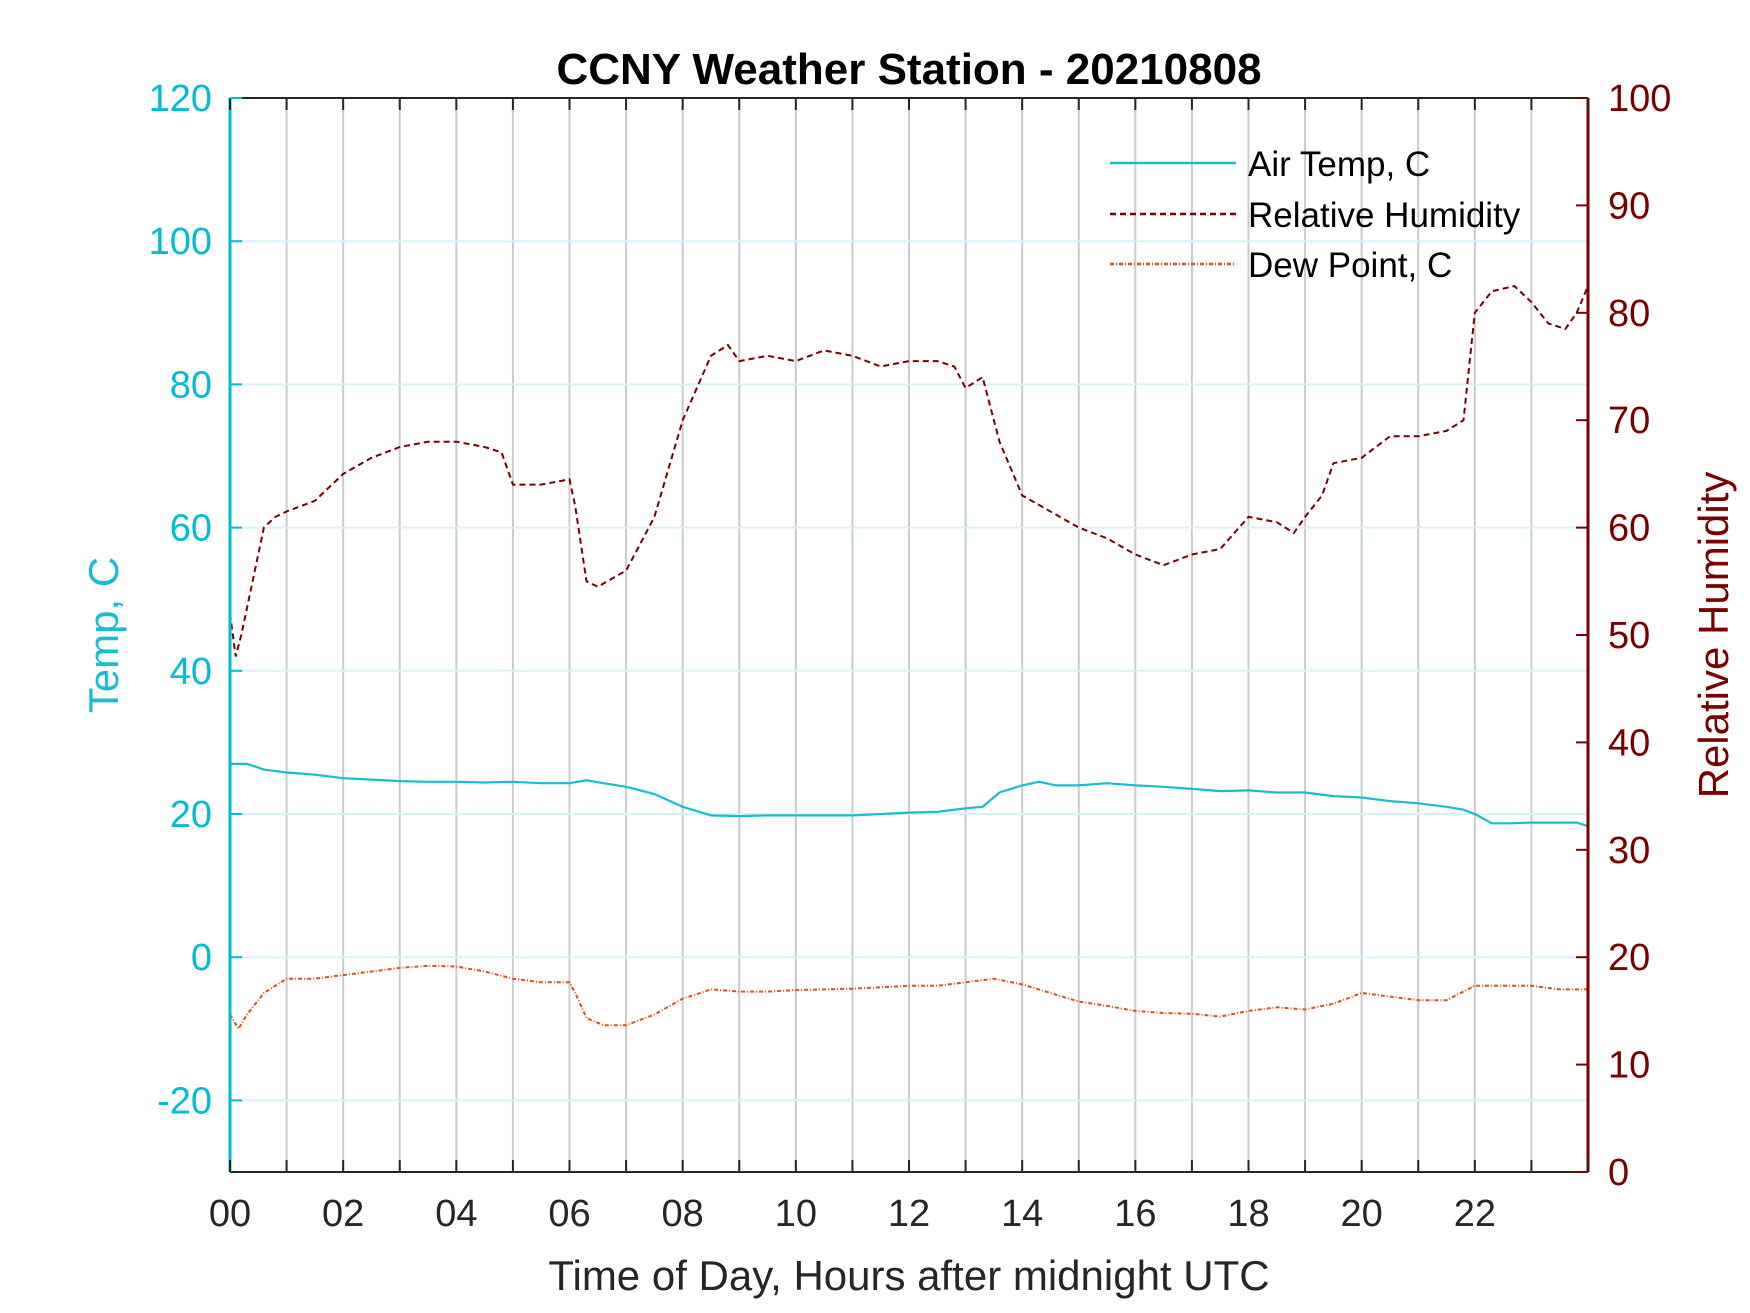 The width and height of the screenshot is (1750, 1313). I want to click on y-right-tick-label: 0, so click(1618, 1173).